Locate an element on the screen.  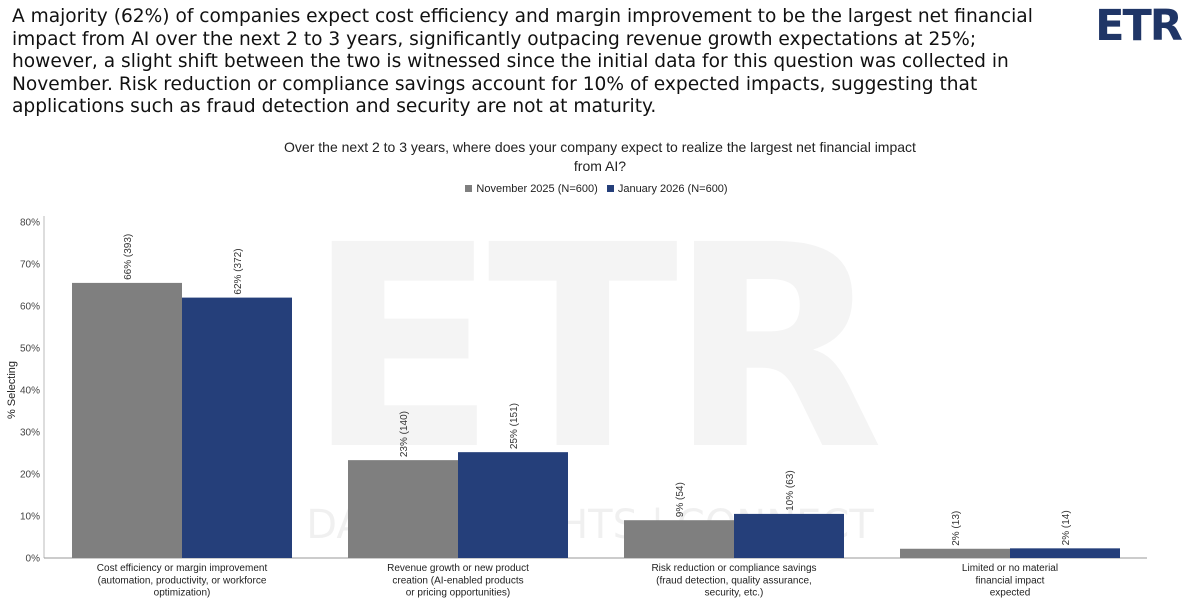
y-tick-label: 60% is located at coordinates (30, 307).